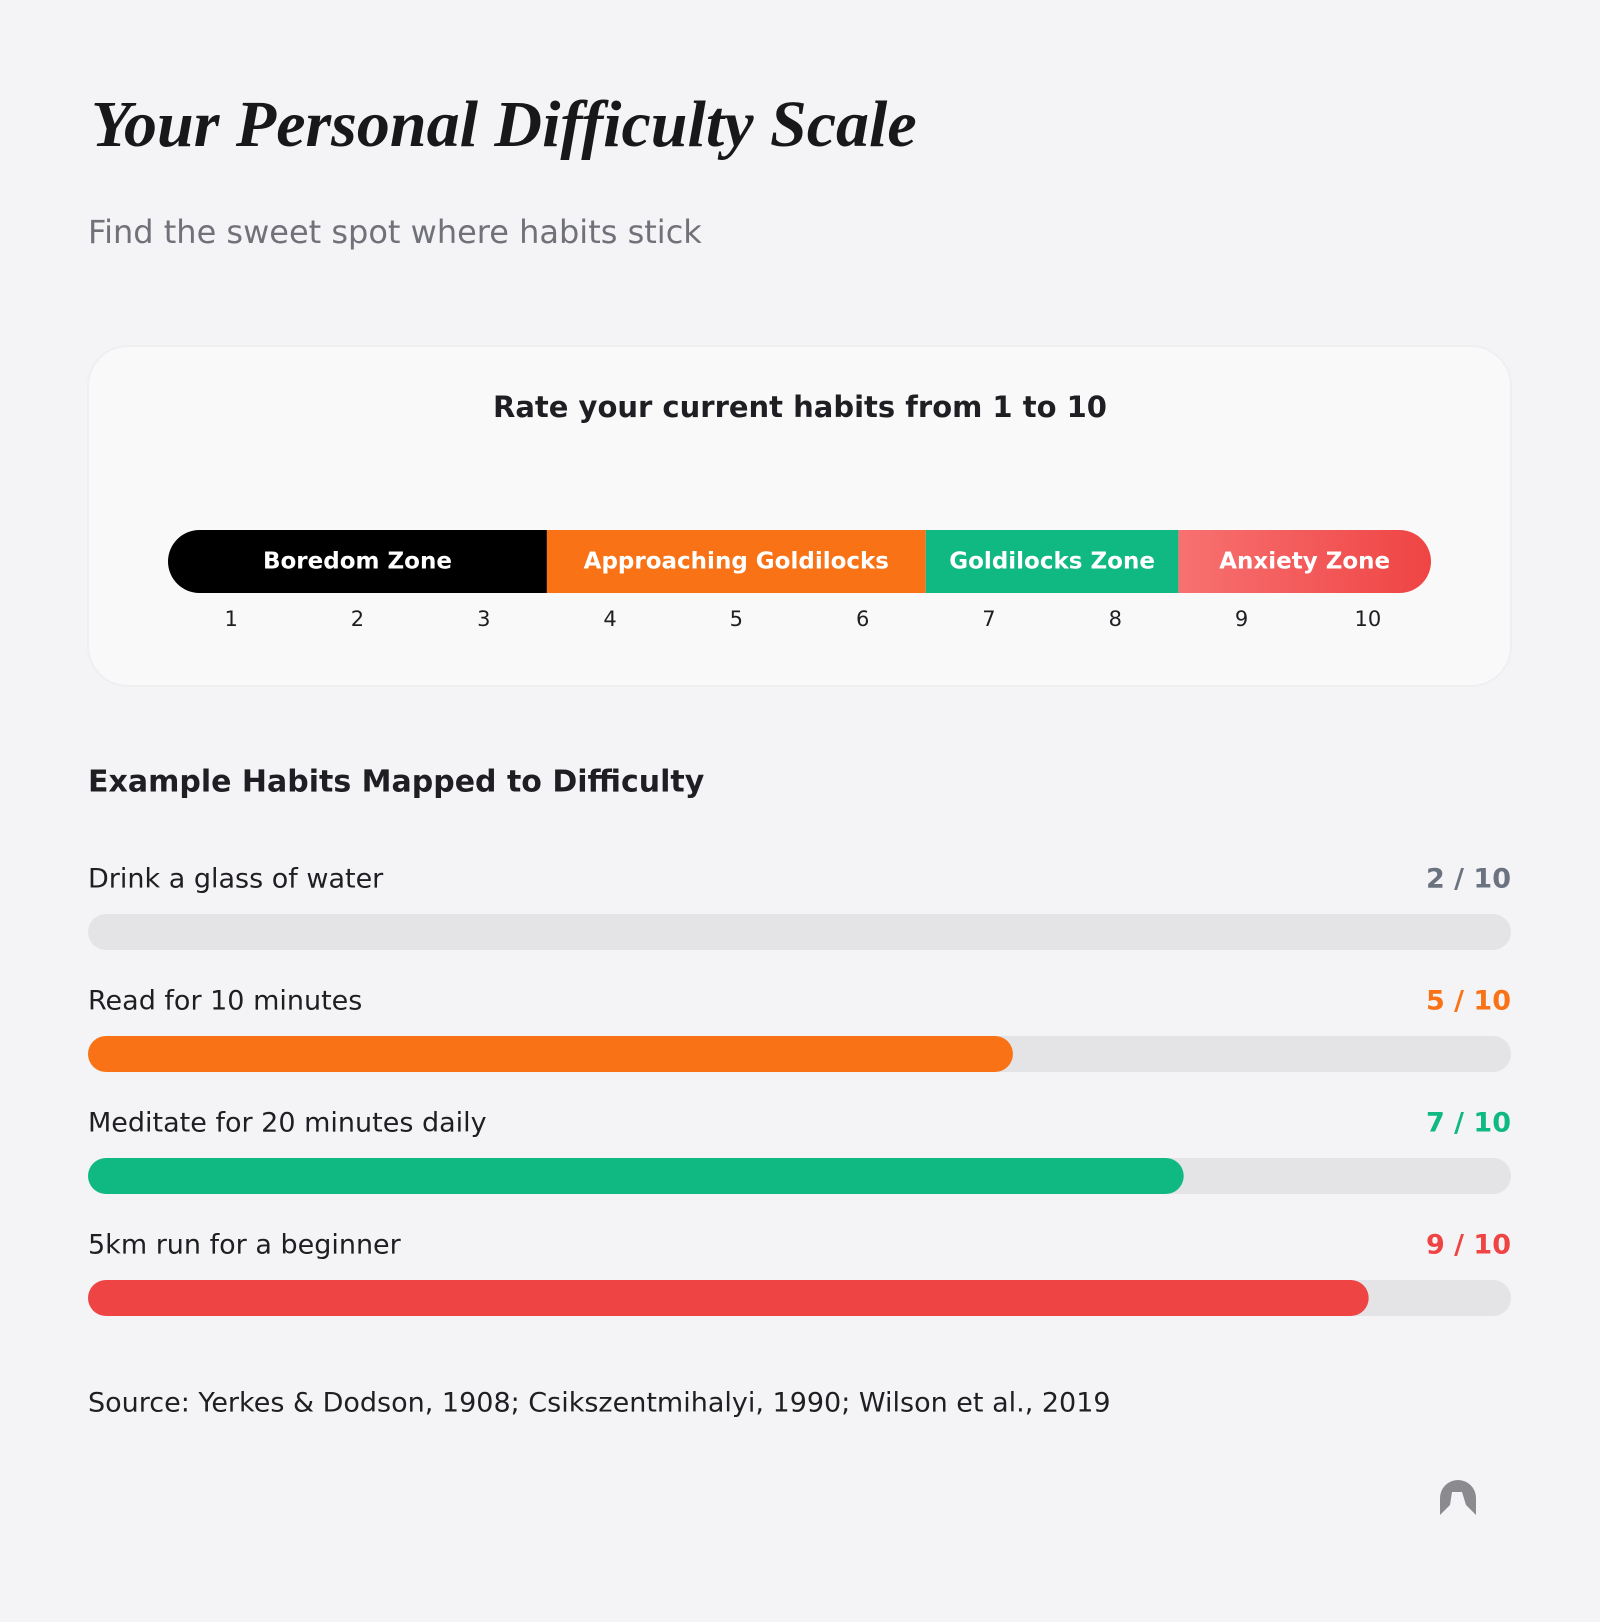 Image resolution: width=1600 pixels, height=1622 pixels. Describe the element at coordinates (609, 619) in the screenshot. I see `scale-number: 4` at that location.